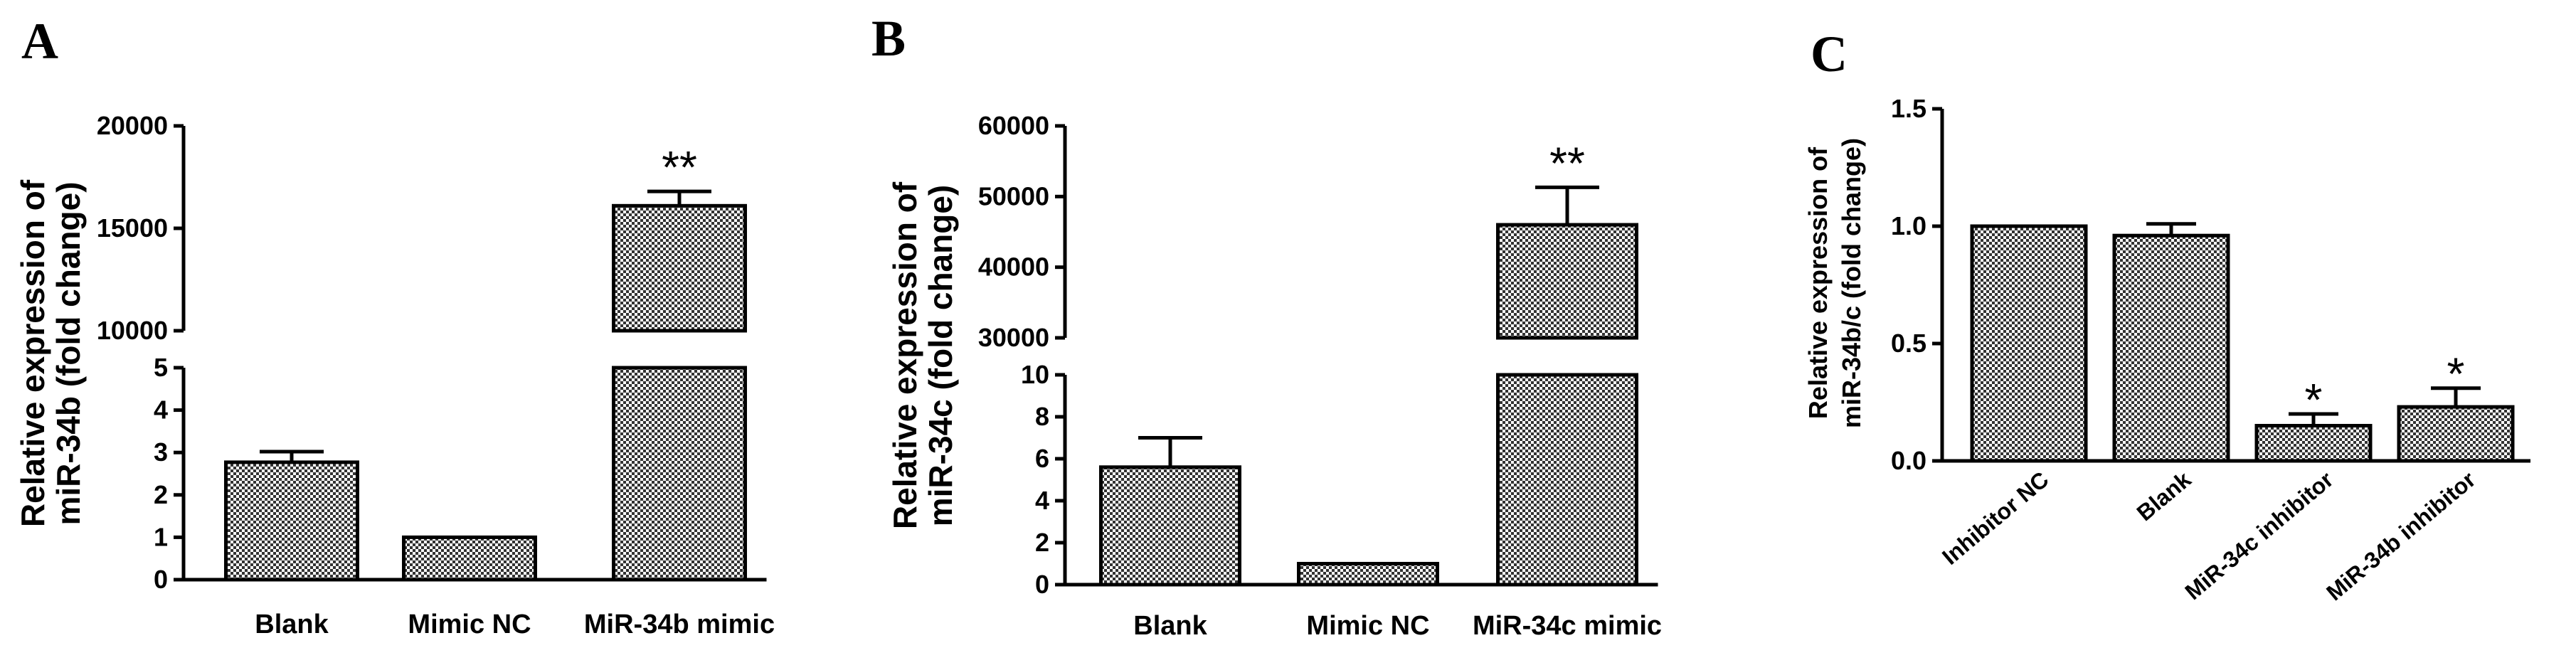 The image size is (2576, 670). What do you see at coordinates (1013, 267) in the screenshot?
I see `y-tick-label: 40000` at bounding box center [1013, 267].